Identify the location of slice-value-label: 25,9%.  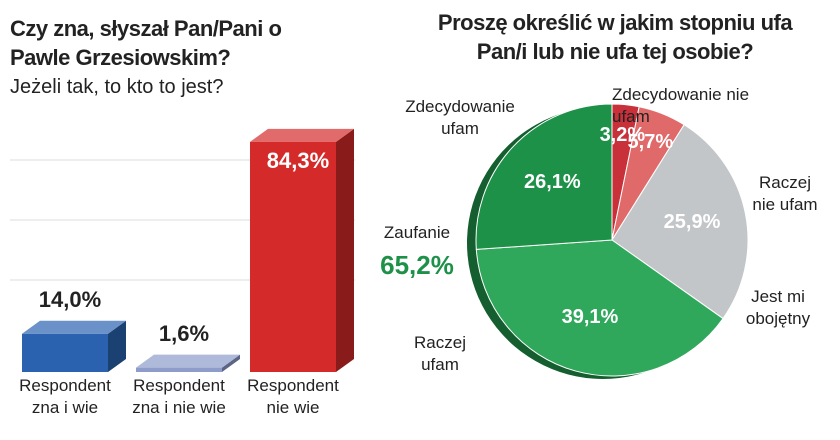
(692, 221).